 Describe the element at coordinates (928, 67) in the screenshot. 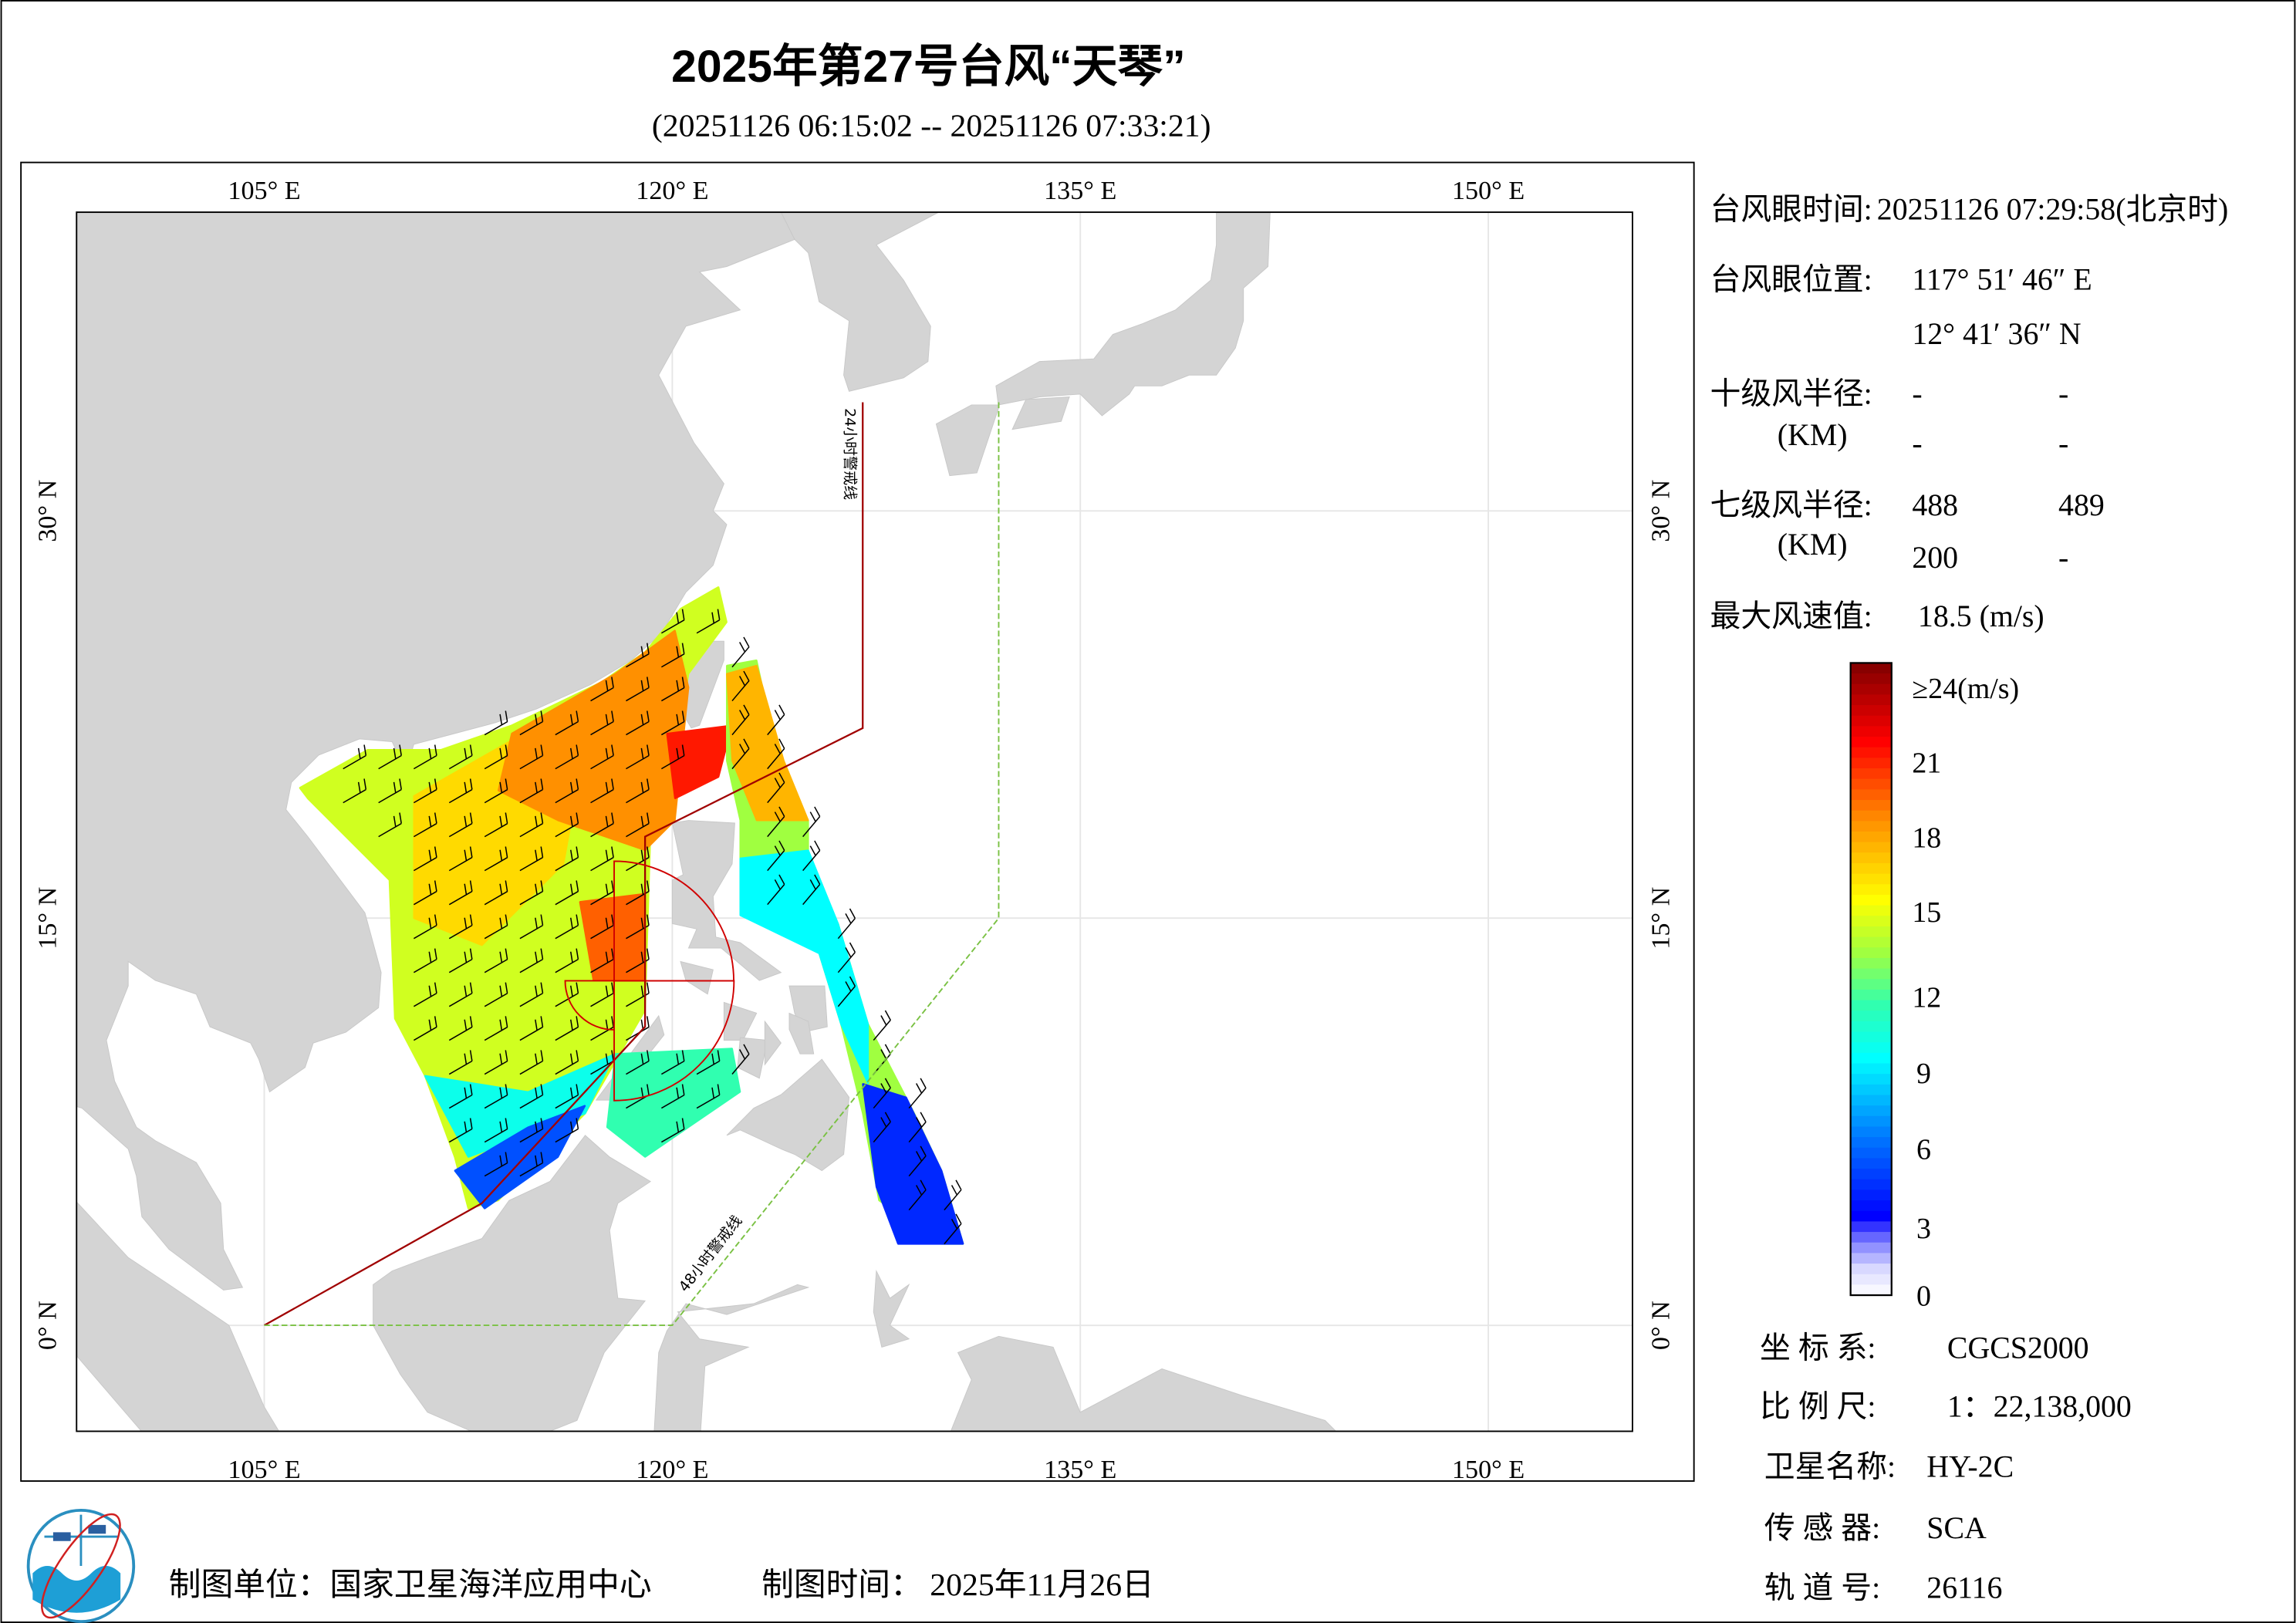

I see `page-title: 2025年第27号台风“天琴”` at that location.